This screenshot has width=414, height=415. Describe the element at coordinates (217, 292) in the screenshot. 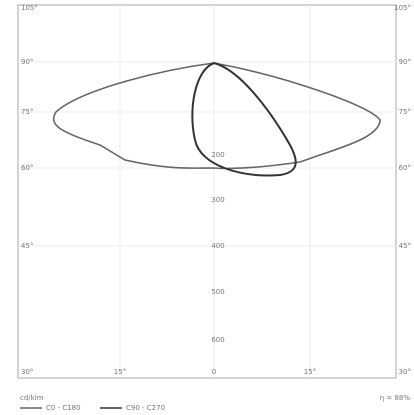

I see `center-label: 500` at that location.